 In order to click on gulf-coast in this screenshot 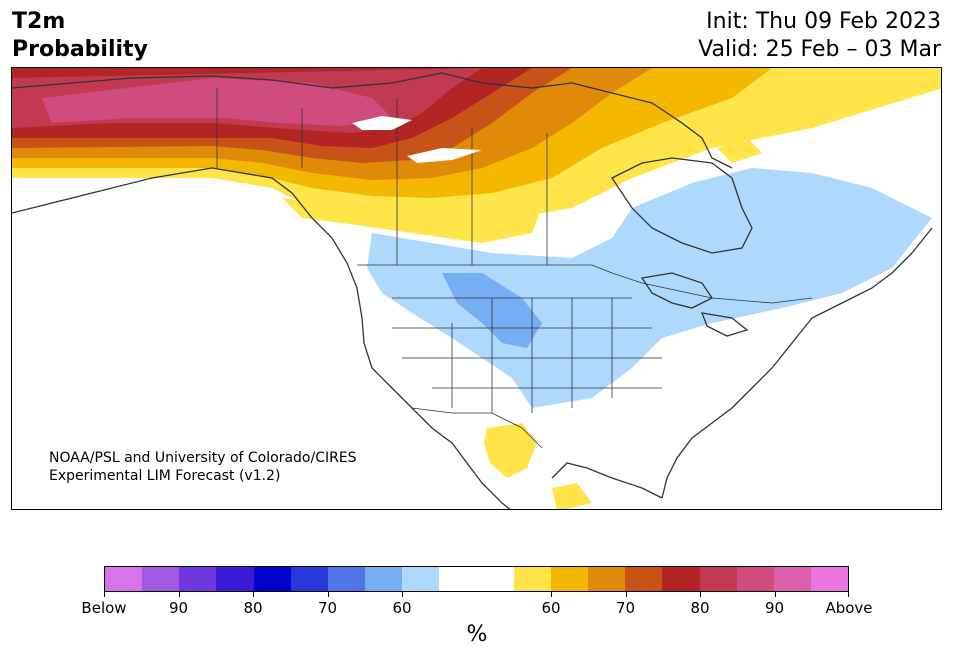, I will do `click(607, 480)`.